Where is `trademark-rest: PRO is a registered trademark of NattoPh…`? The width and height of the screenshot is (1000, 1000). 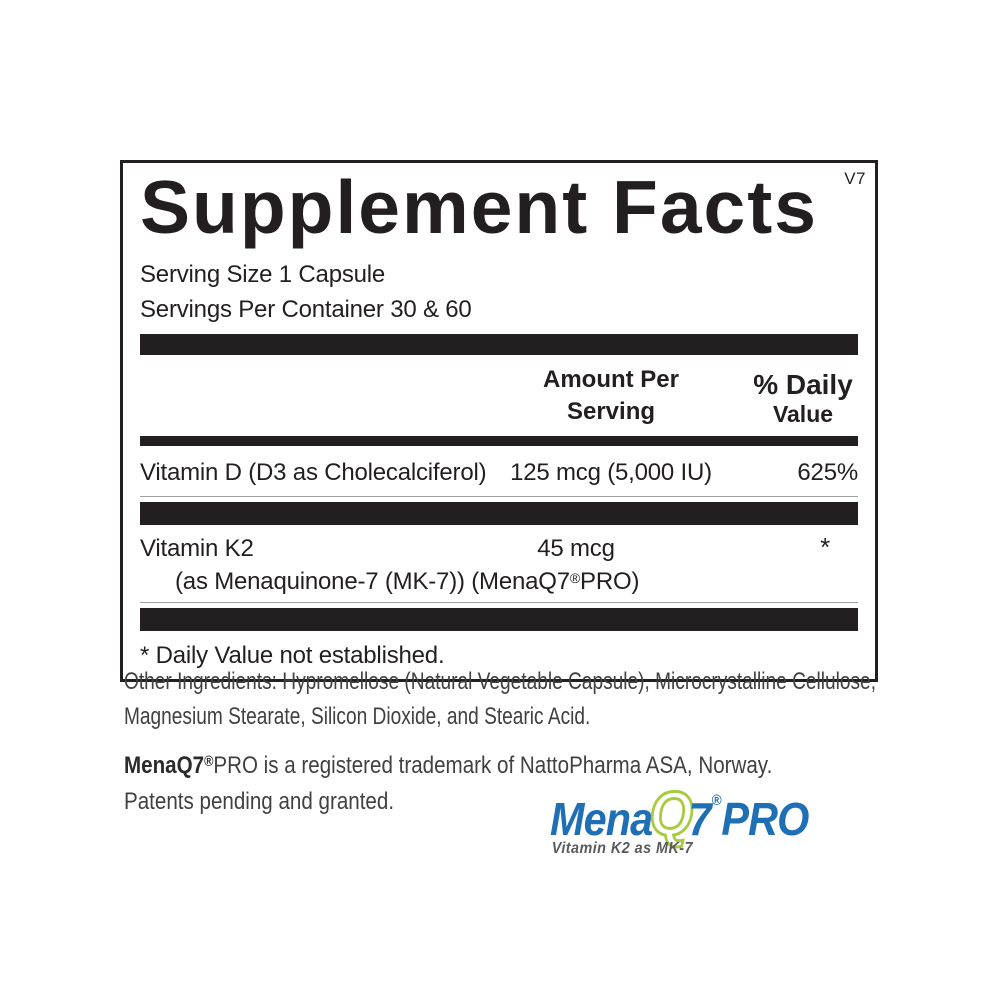 trademark-rest: PRO is a registered trademark of NattoPh… is located at coordinates (493, 765).